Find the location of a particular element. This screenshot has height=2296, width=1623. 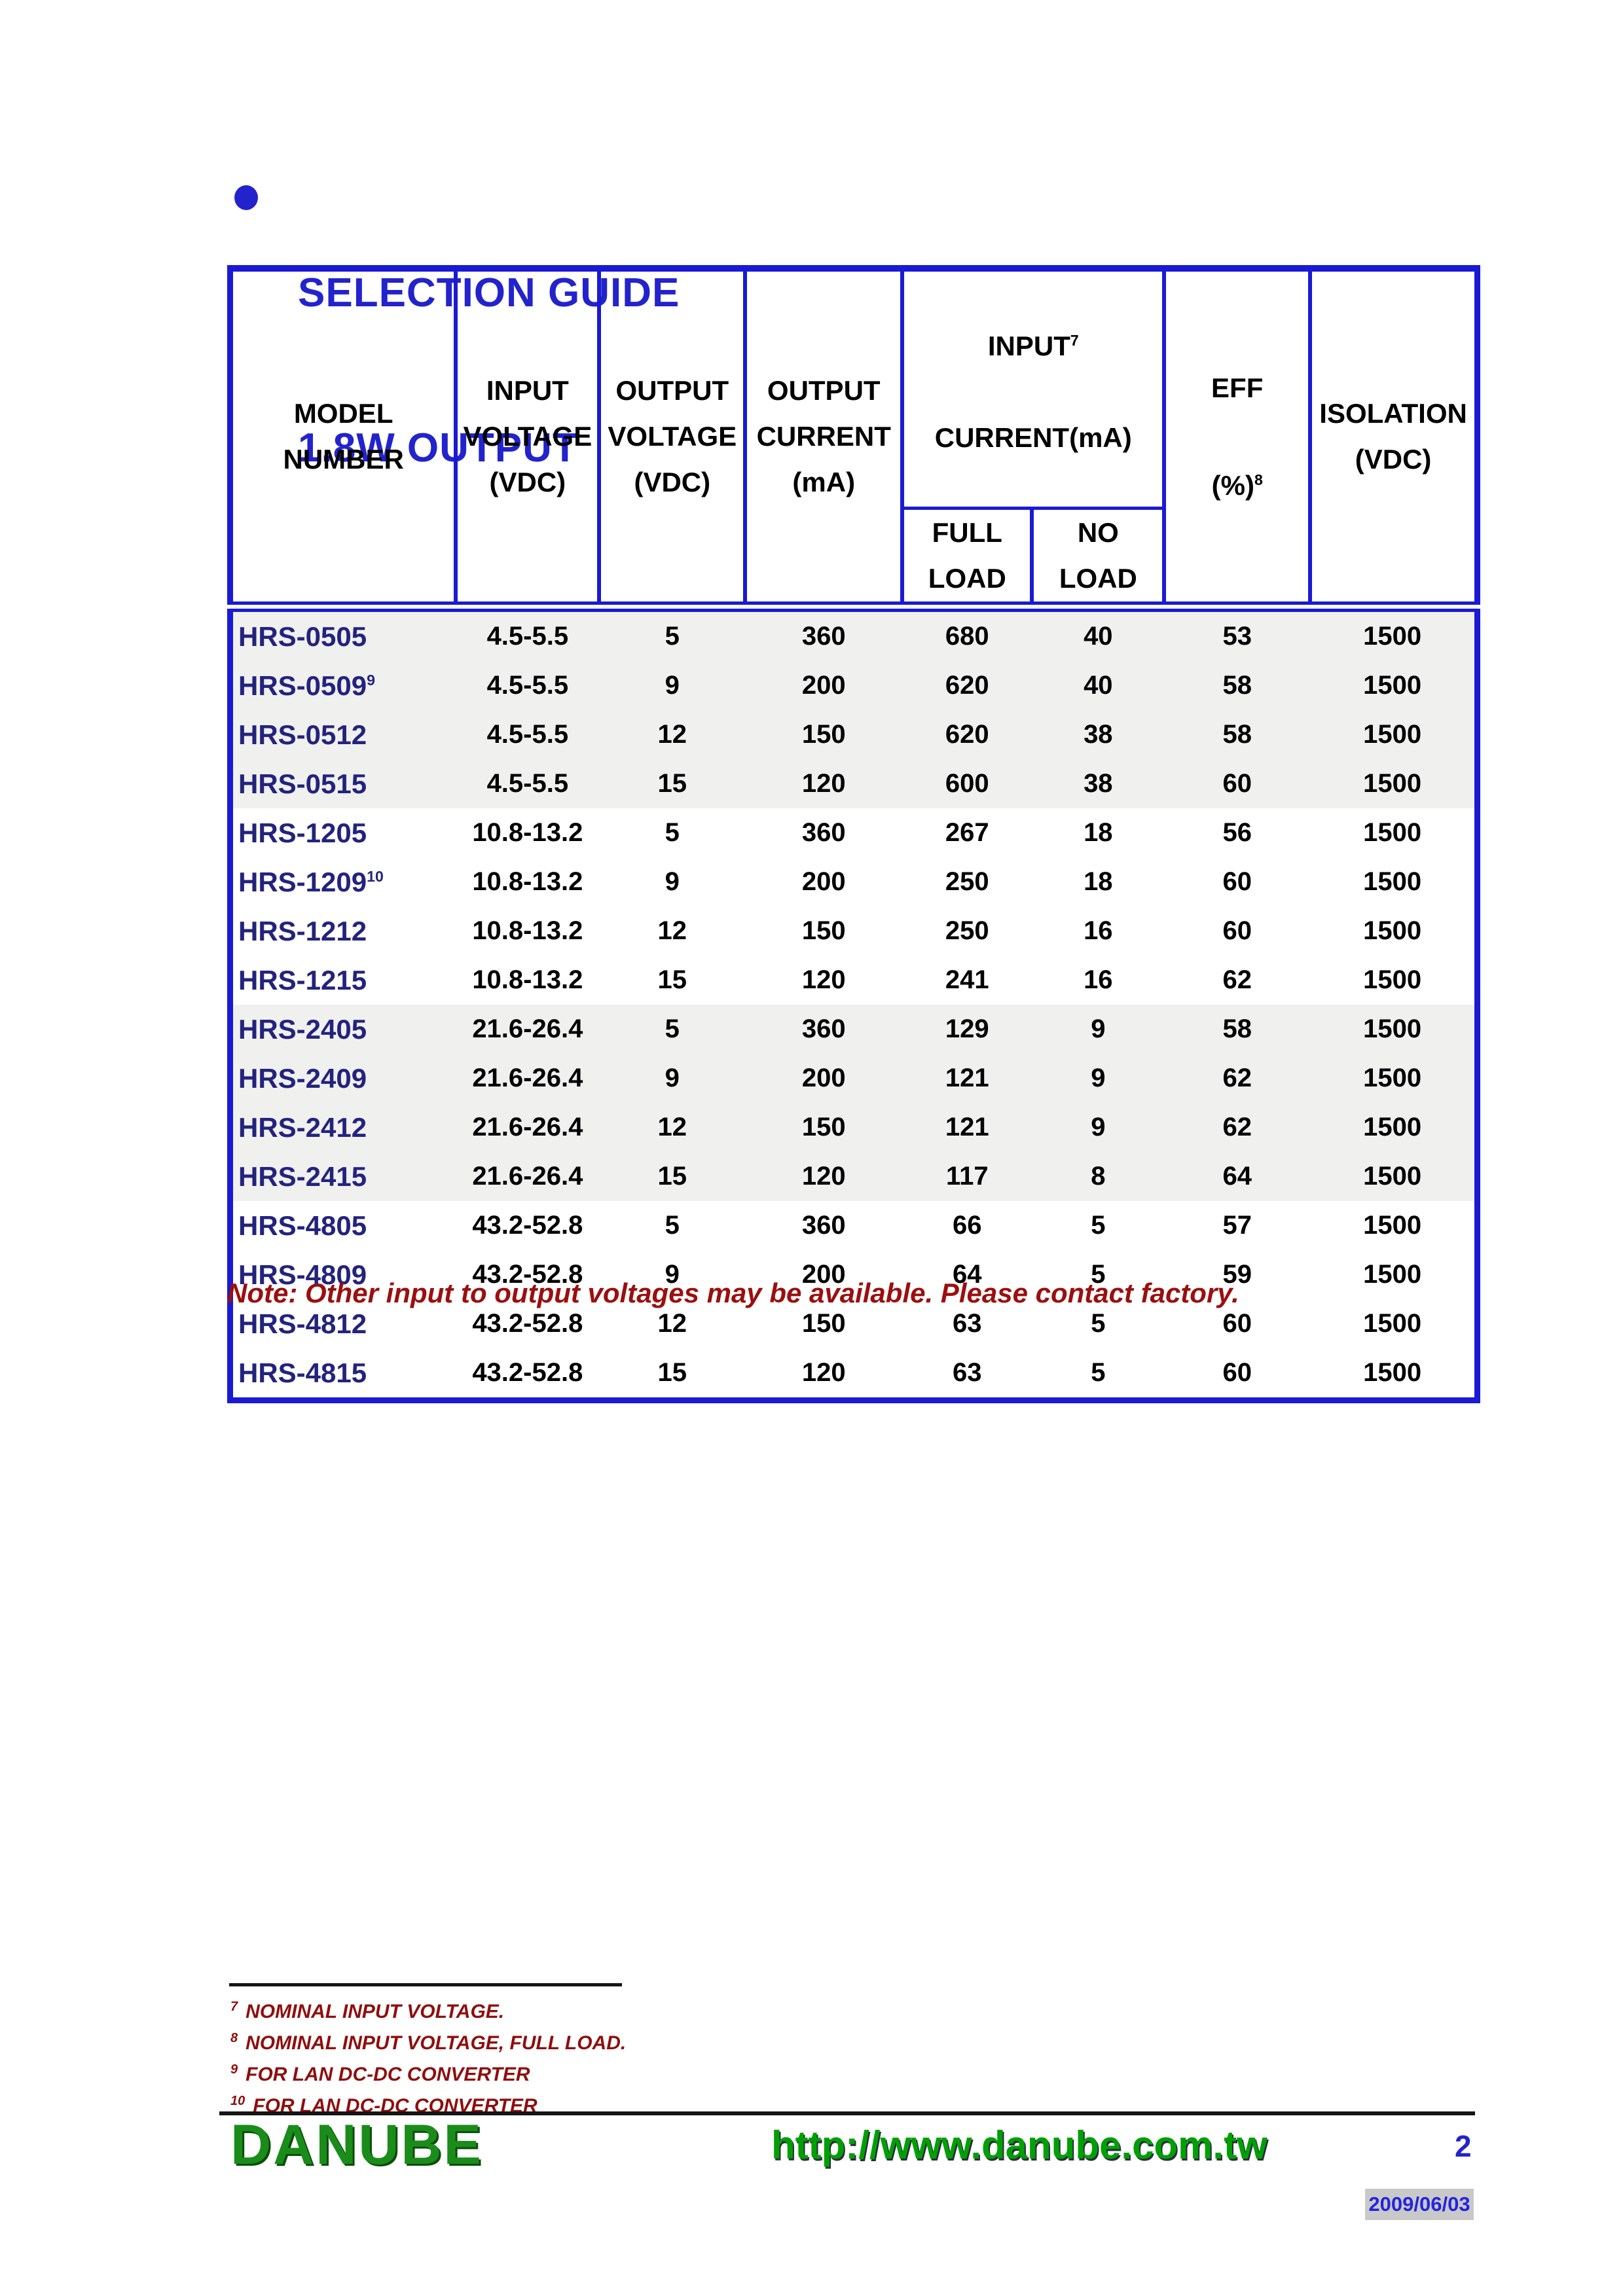

col-header-model-number: MODEL NUMBER is located at coordinates (344, 440).